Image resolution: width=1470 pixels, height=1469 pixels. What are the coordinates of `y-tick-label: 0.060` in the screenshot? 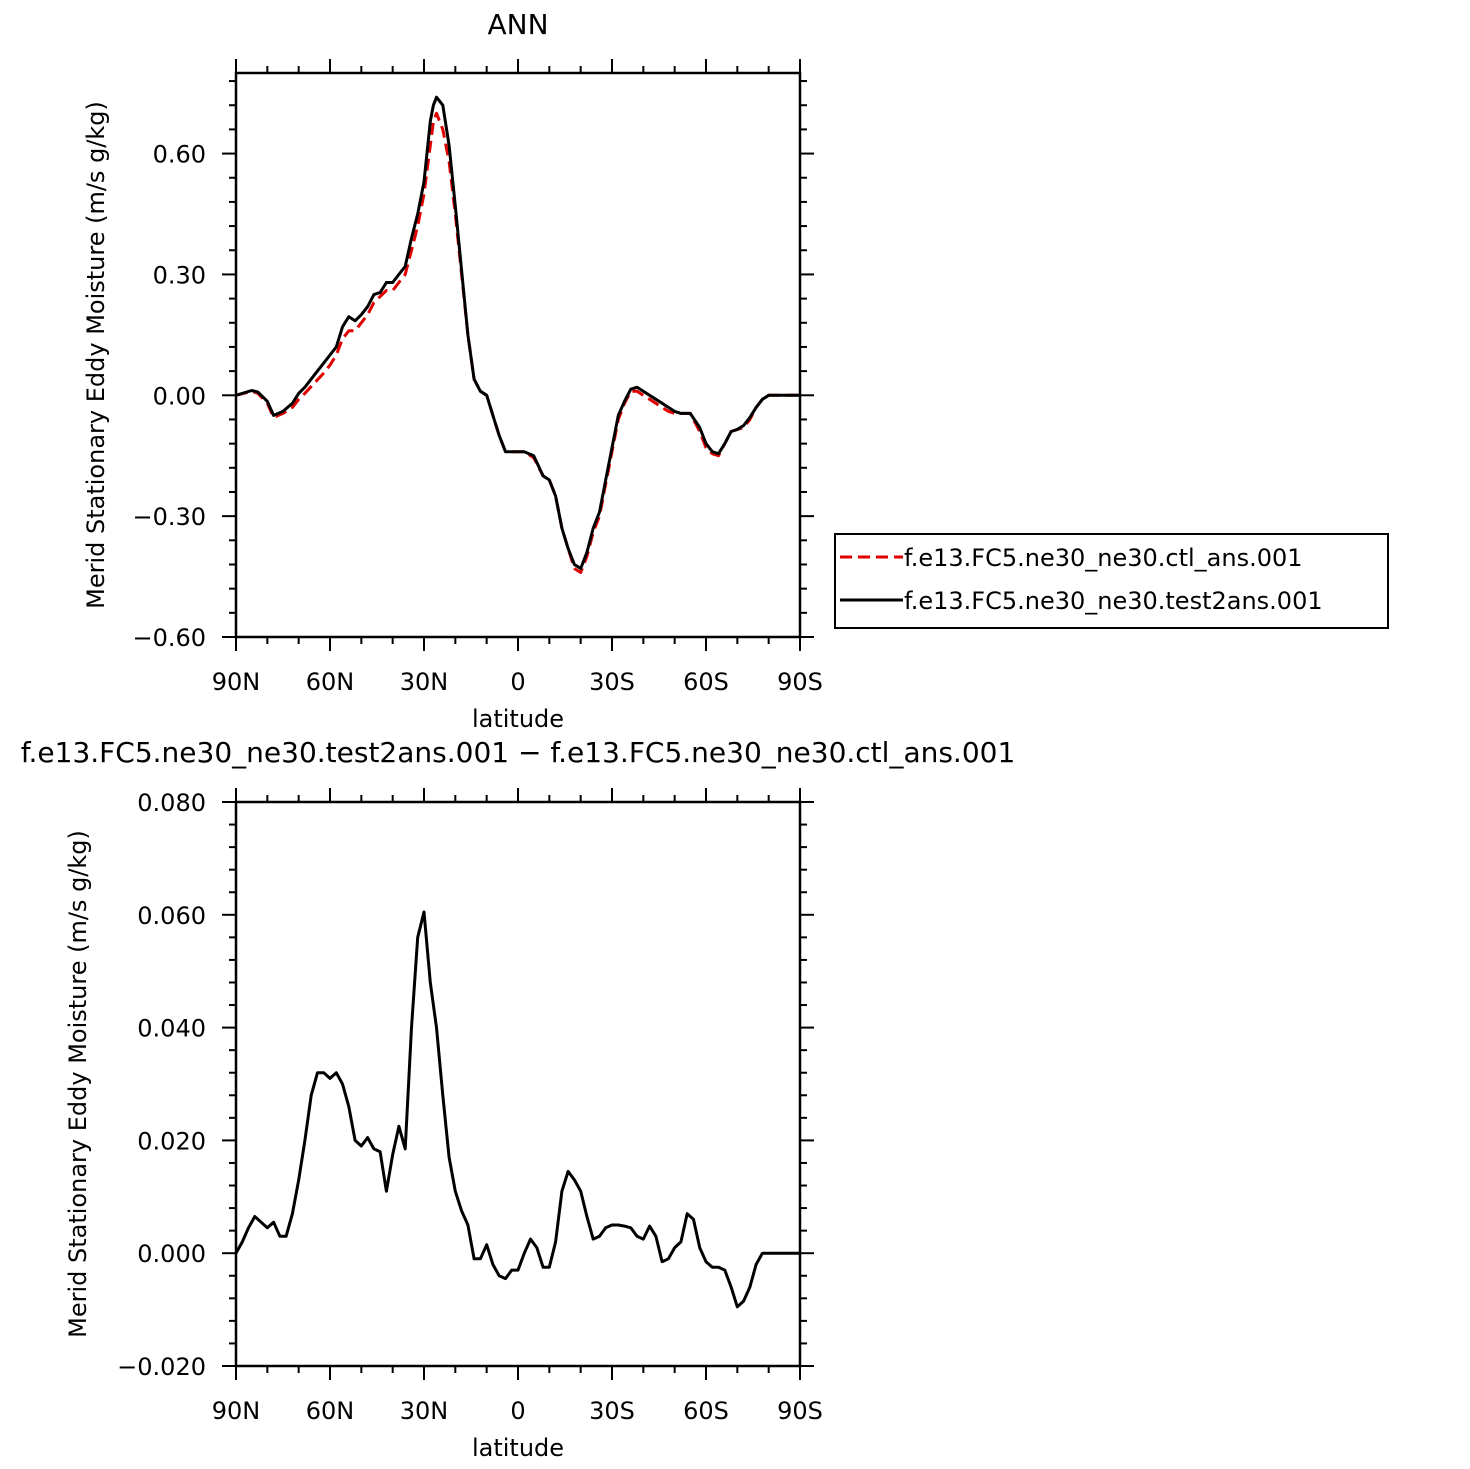 It's located at (171, 916).